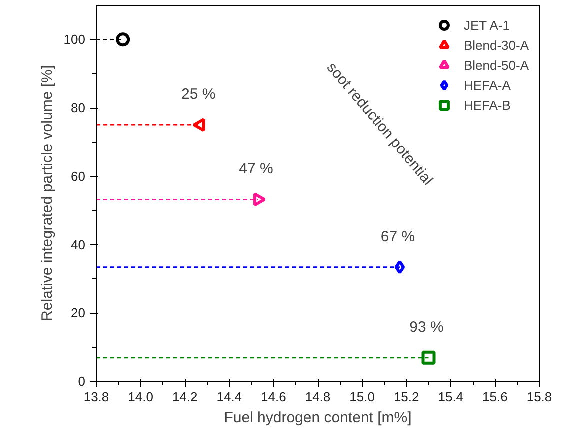 The height and width of the screenshot is (441, 579). What do you see at coordinates (229, 397) in the screenshot?
I see `x-tick-label: 14.4` at bounding box center [229, 397].